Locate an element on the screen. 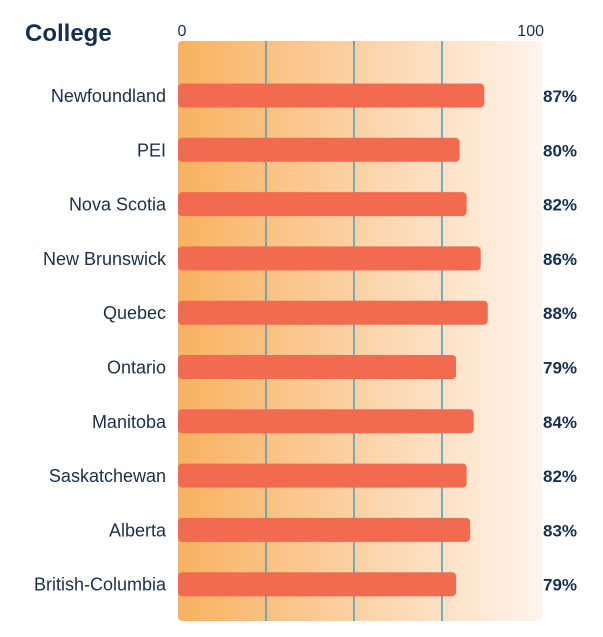 The image size is (603, 637). category-label: British-Columbia is located at coordinates (100, 585).